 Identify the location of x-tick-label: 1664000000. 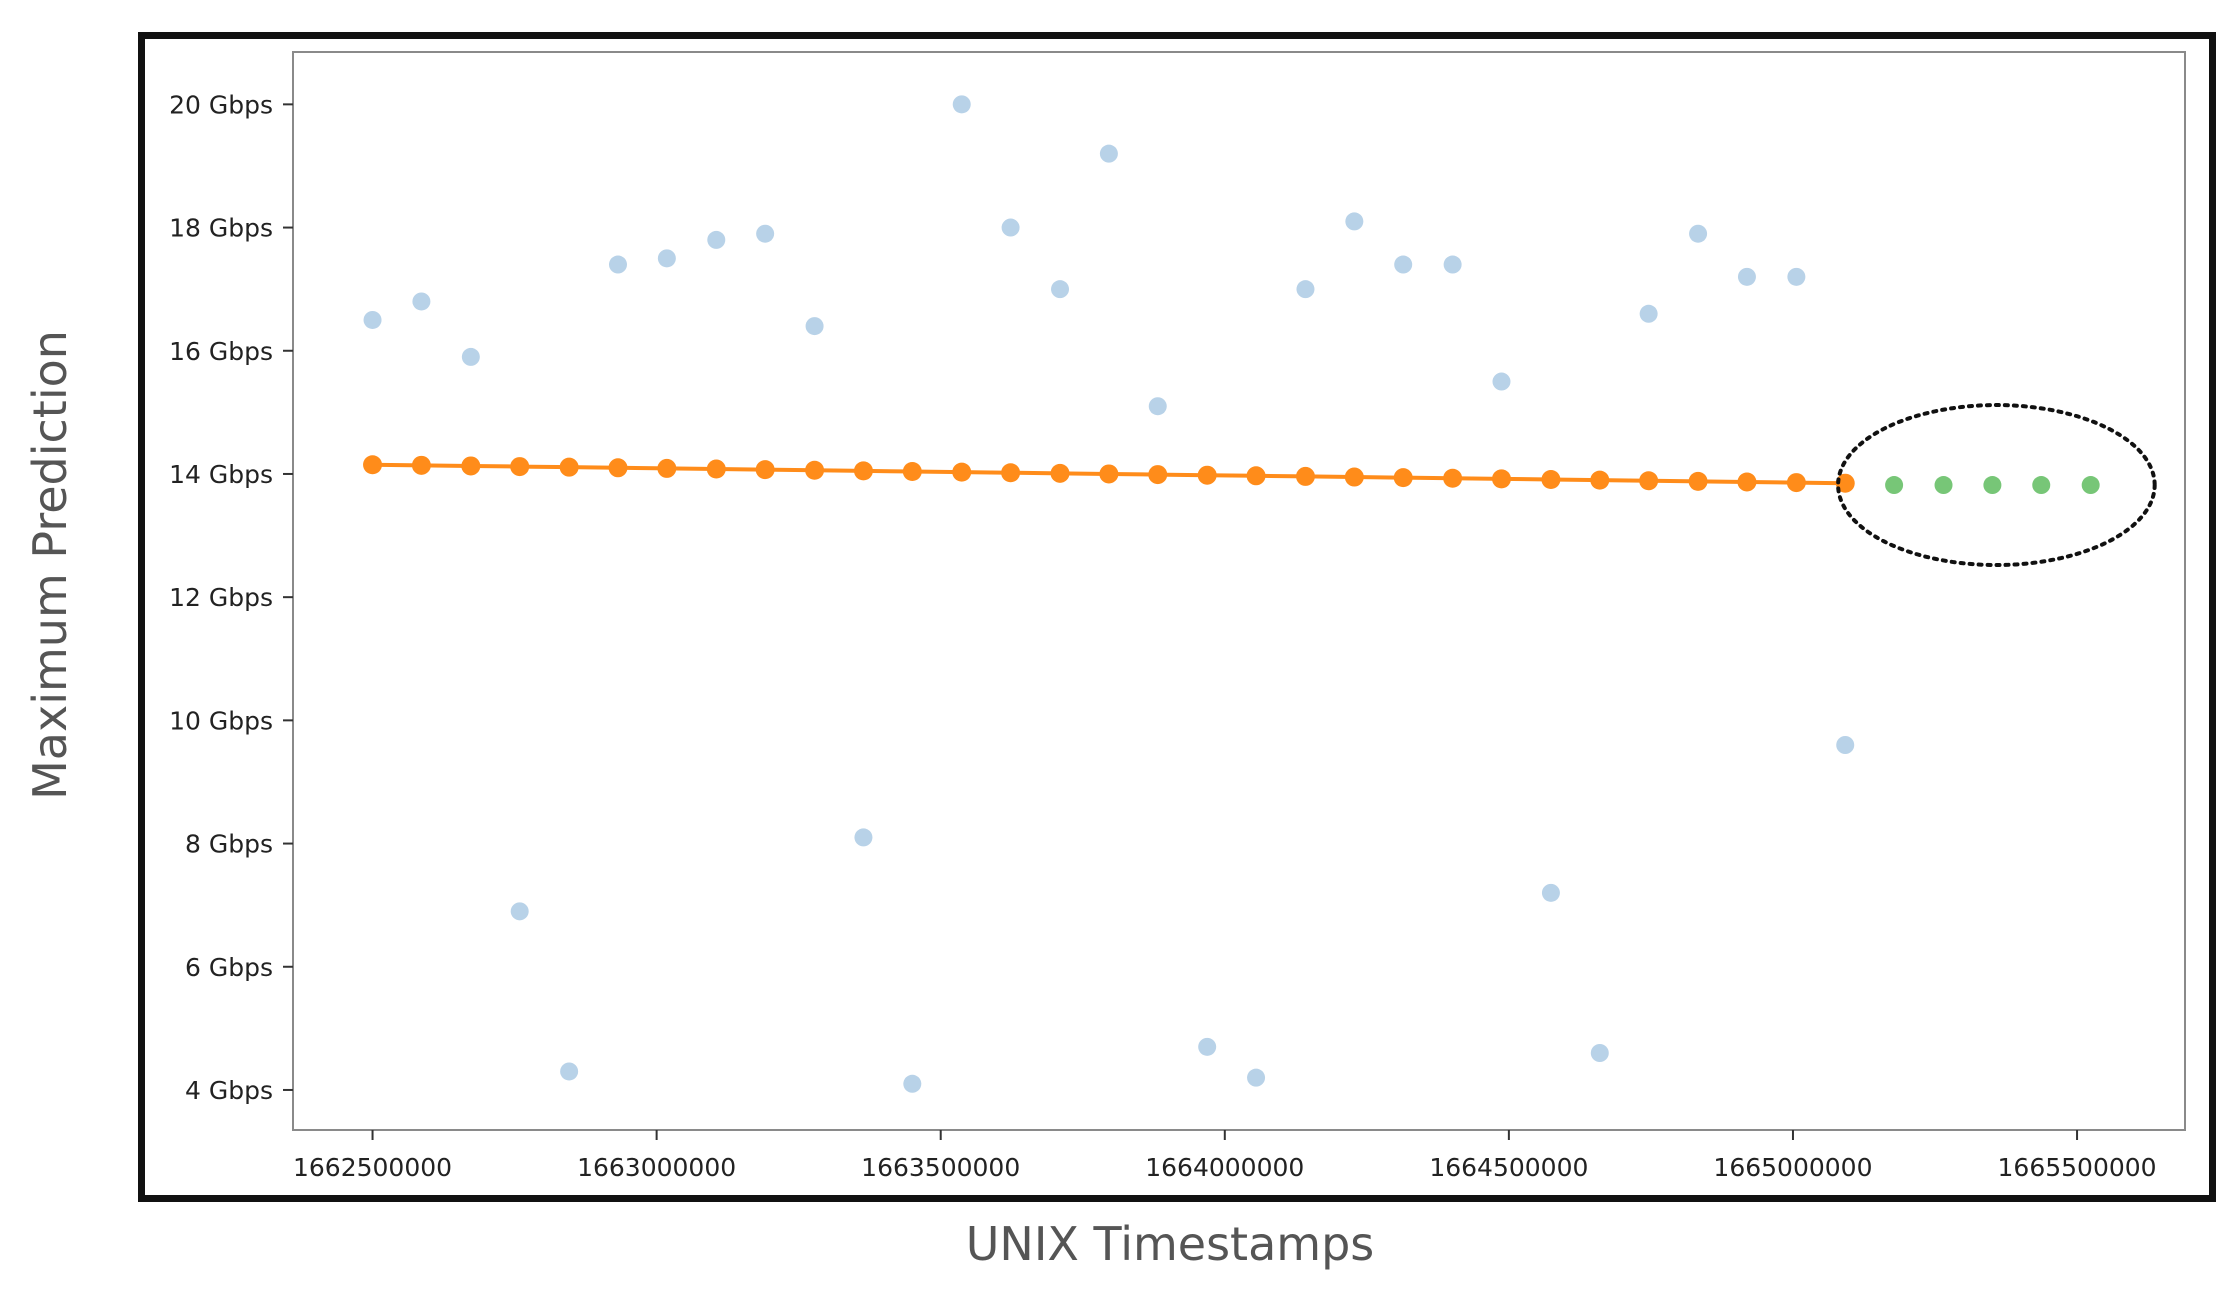
(1224, 1167).